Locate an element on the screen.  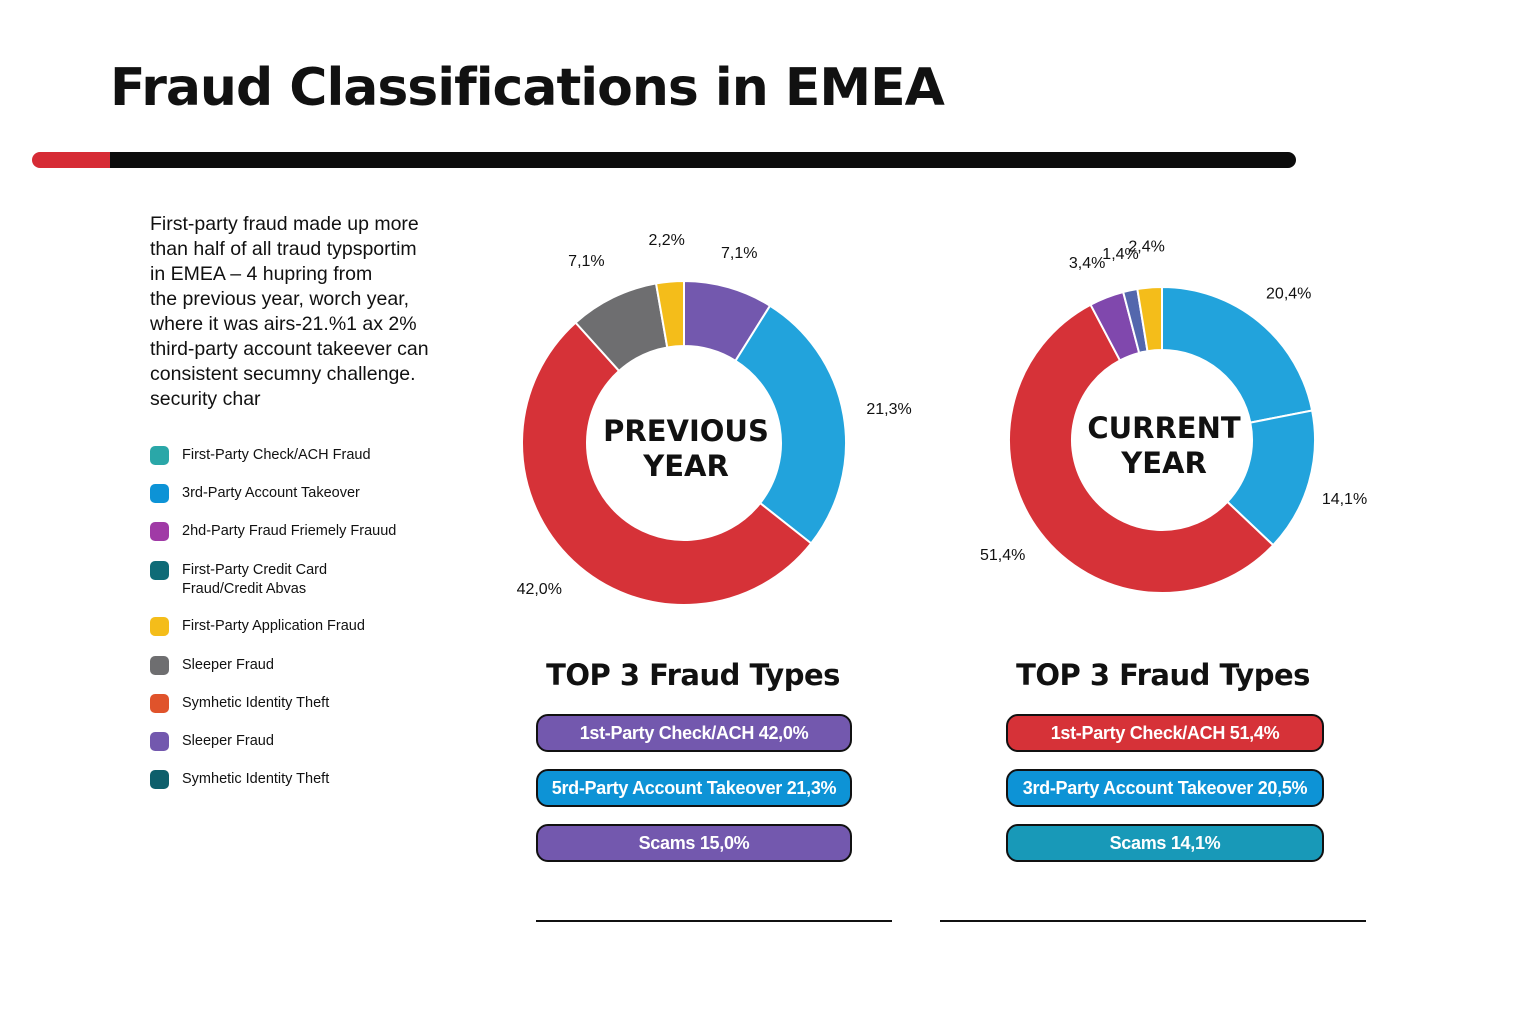
top3-pill-previous-2: 5rd-Party Account Takeover 21,3% is located at coordinates (694, 788).